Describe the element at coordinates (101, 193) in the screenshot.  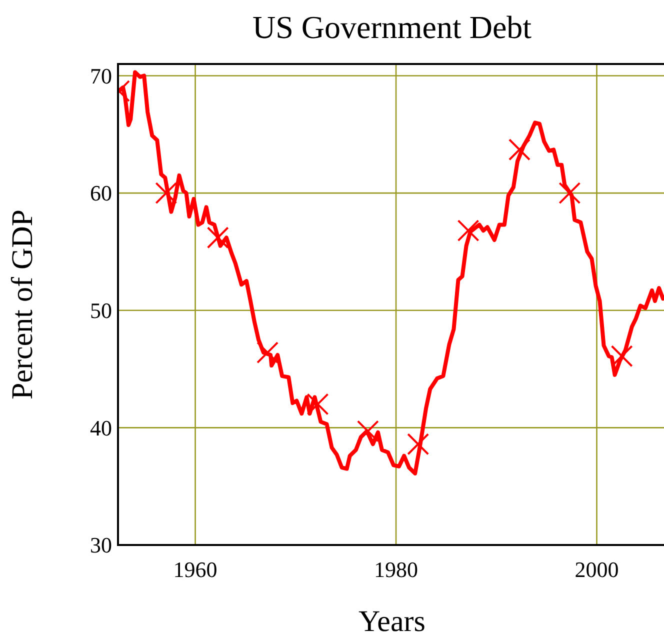
I see `y-tick-label: 60` at that location.